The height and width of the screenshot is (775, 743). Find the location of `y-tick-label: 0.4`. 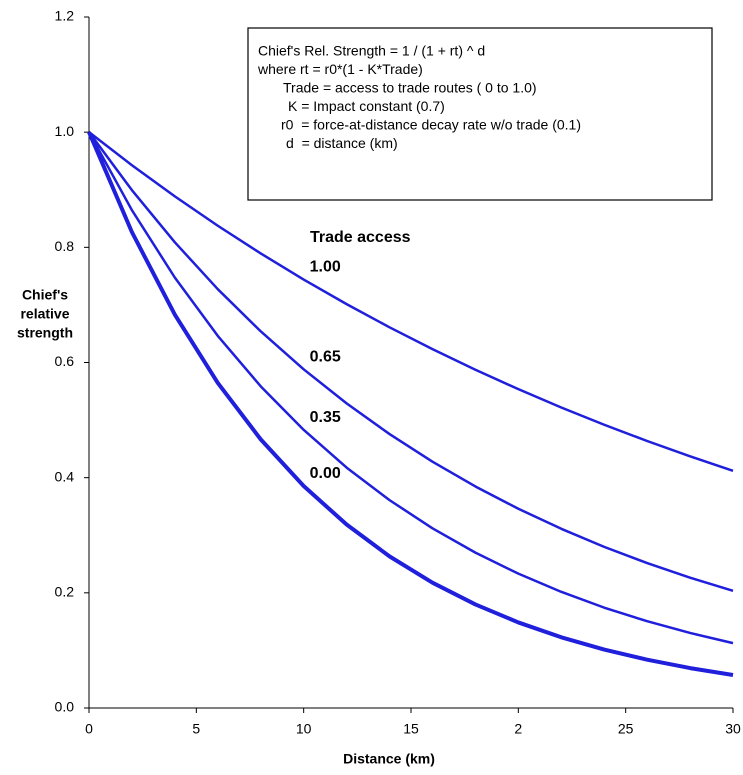

y-tick-label: 0.4 is located at coordinates (65, 476).